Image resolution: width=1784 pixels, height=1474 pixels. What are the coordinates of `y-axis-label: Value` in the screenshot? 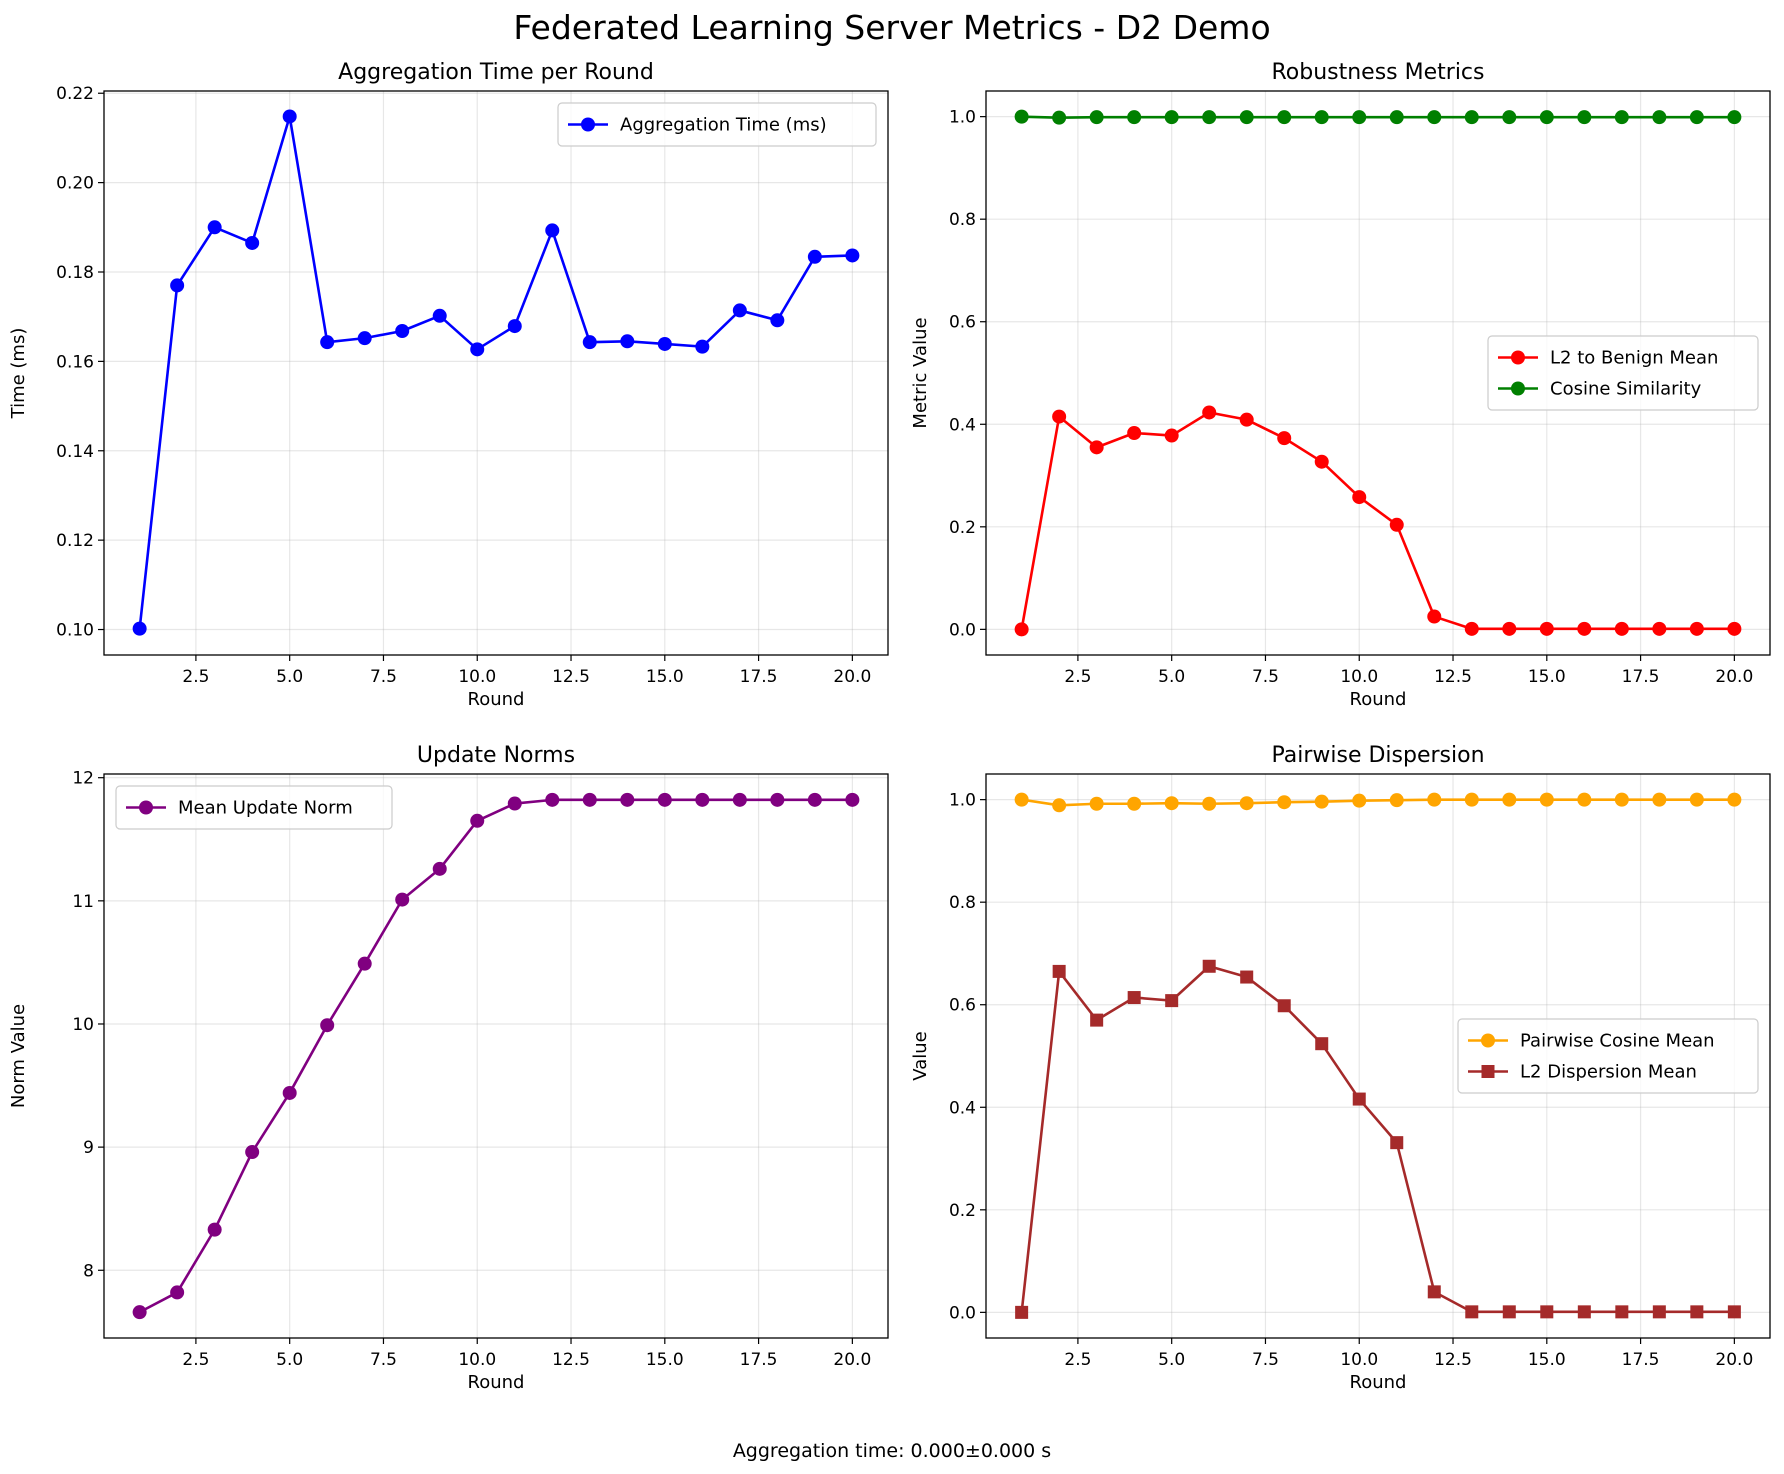 It's located at (920, 1055).